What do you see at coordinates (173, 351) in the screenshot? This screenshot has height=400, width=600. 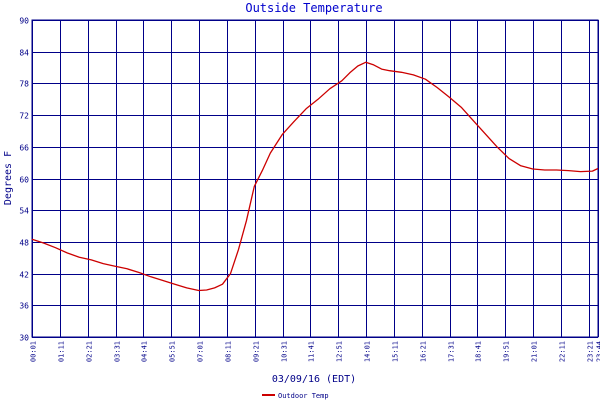 I see `x-tick-label: 05:51` at bounding box center [173, 351].